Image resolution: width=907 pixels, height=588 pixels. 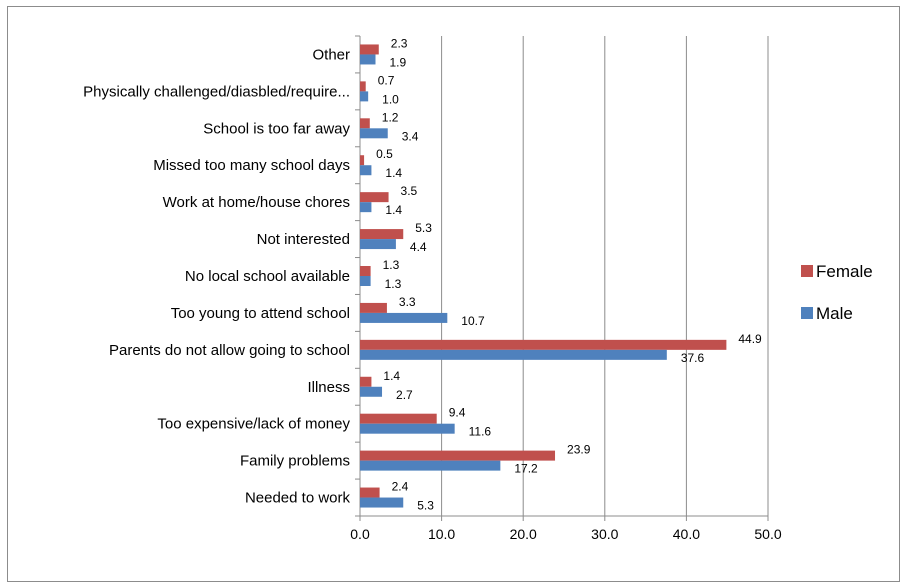 I want to click on category-label: Needed to work, so click(x=298, y=498).